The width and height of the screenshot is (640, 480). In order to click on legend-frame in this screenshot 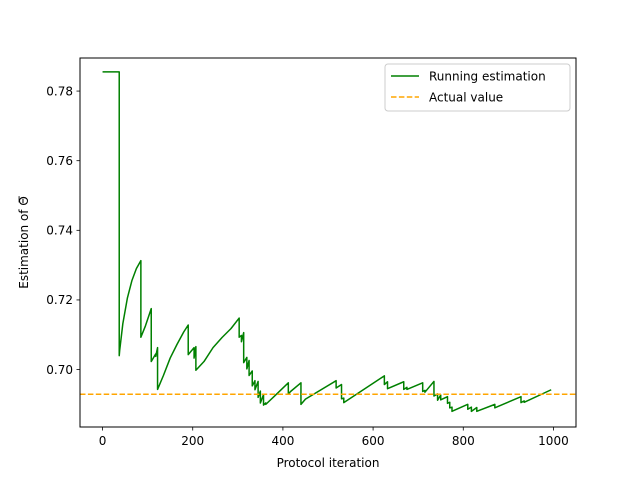, I will do `click(477, 87)`.